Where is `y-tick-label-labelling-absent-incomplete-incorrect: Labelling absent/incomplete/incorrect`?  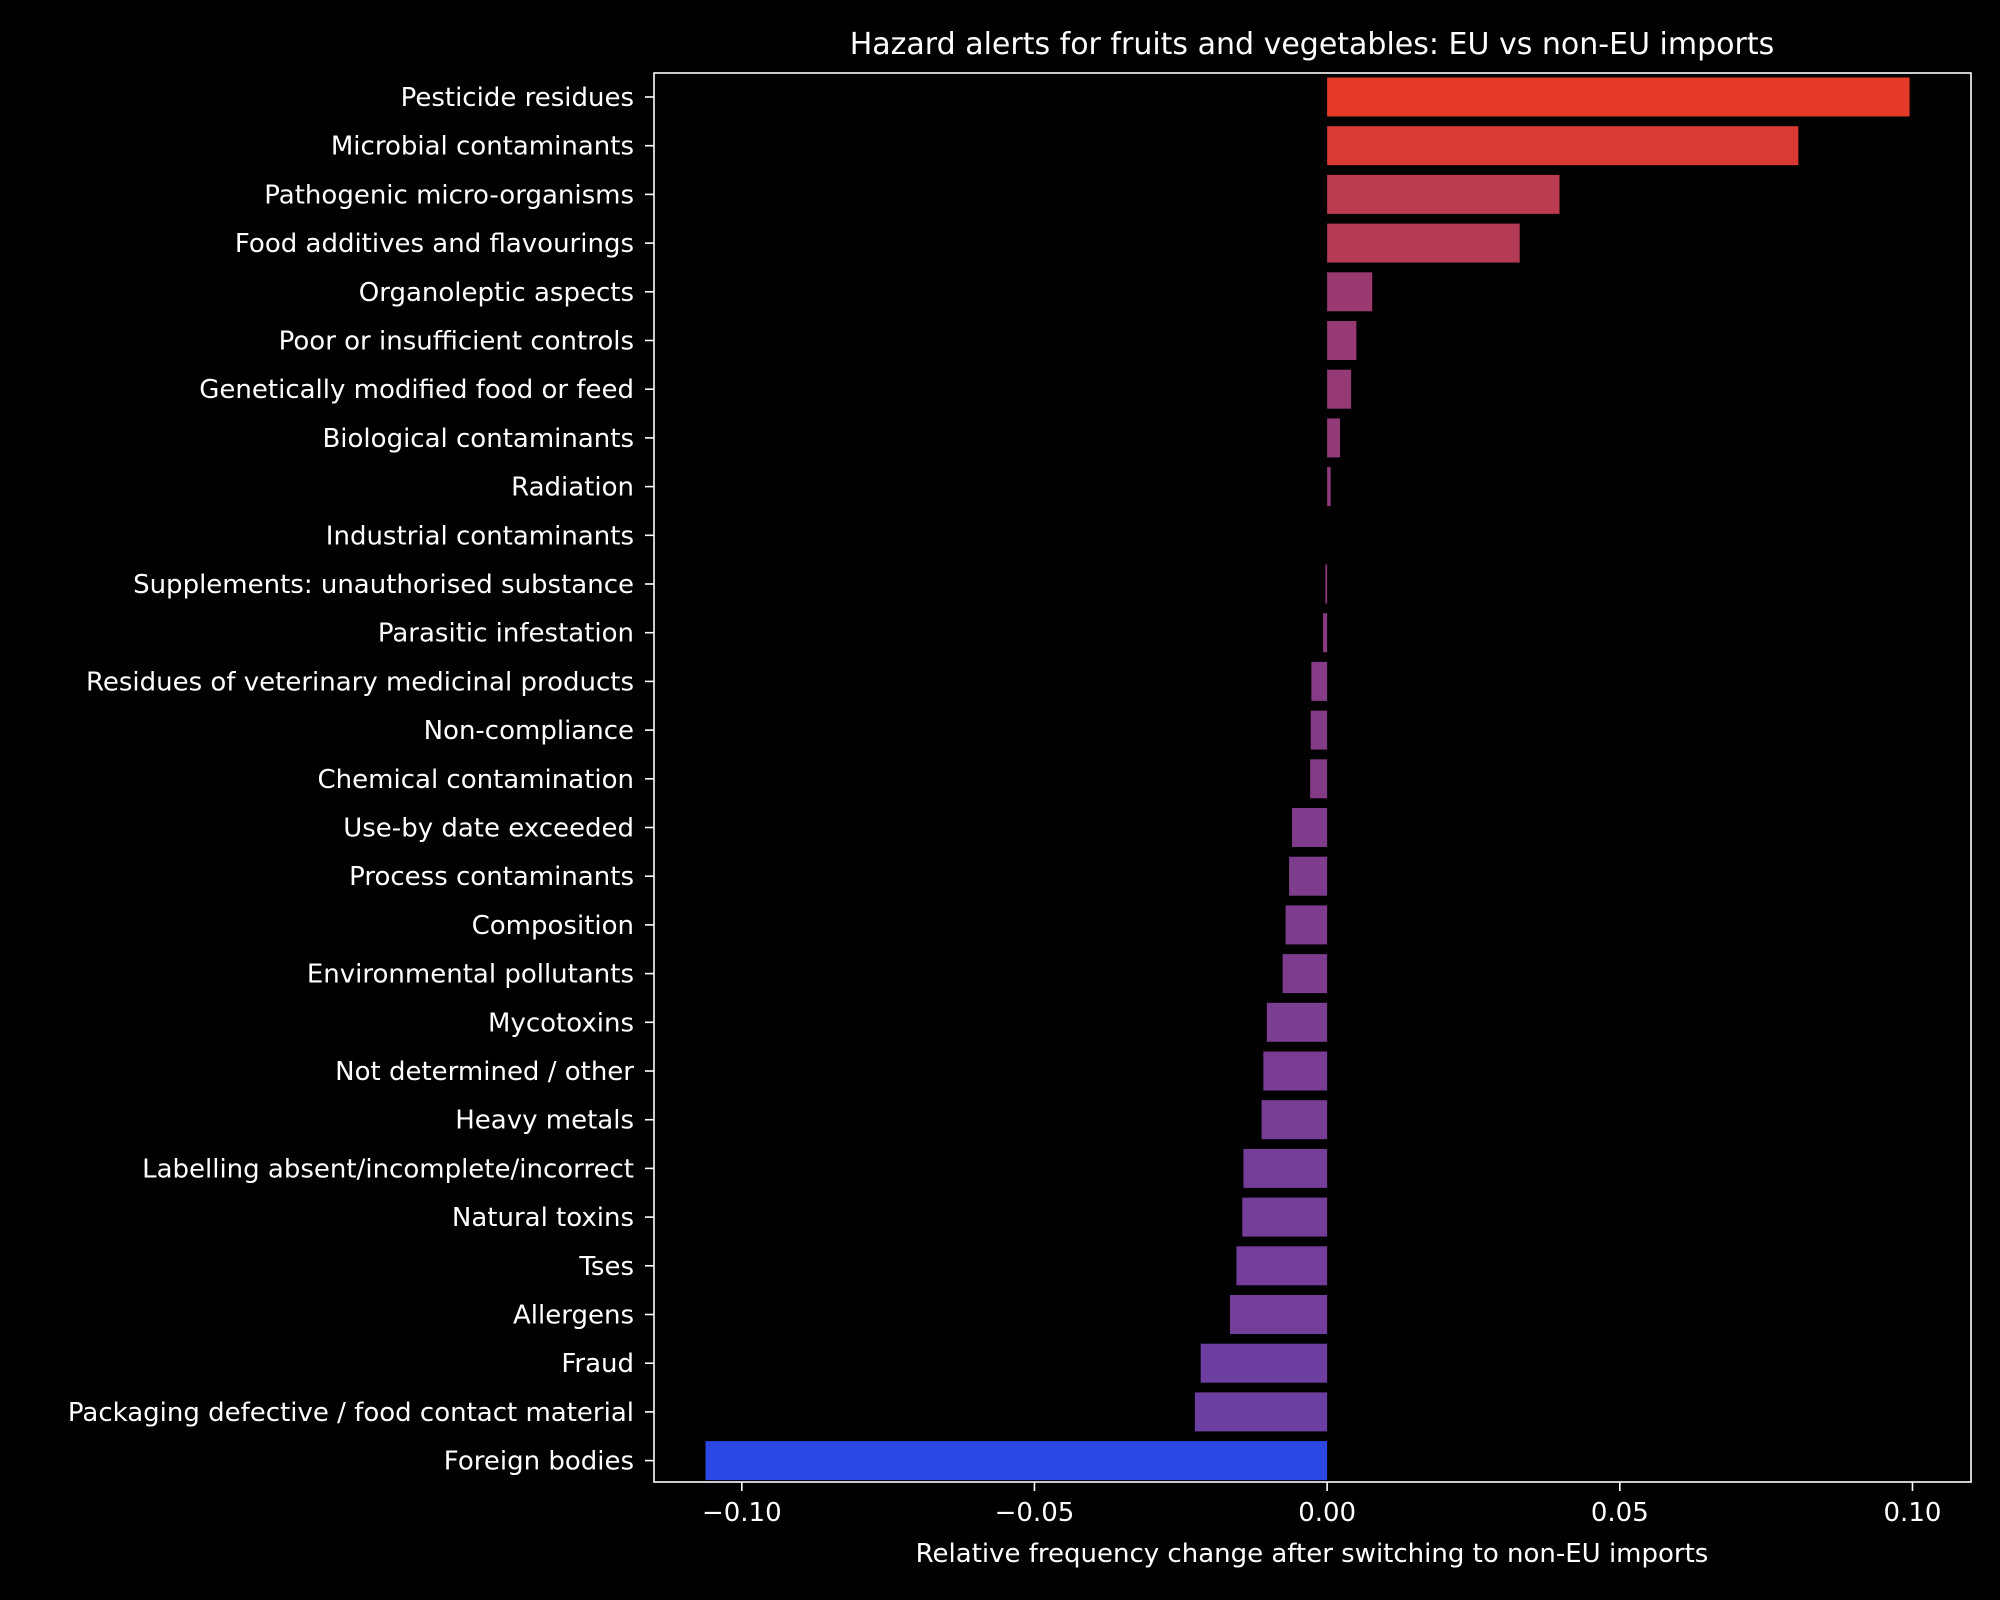 y-tick-label-labelling-absent-incomplete-incorrect: Labelling absent/incomplete/incorrect is located at coordinates (388, 1169).